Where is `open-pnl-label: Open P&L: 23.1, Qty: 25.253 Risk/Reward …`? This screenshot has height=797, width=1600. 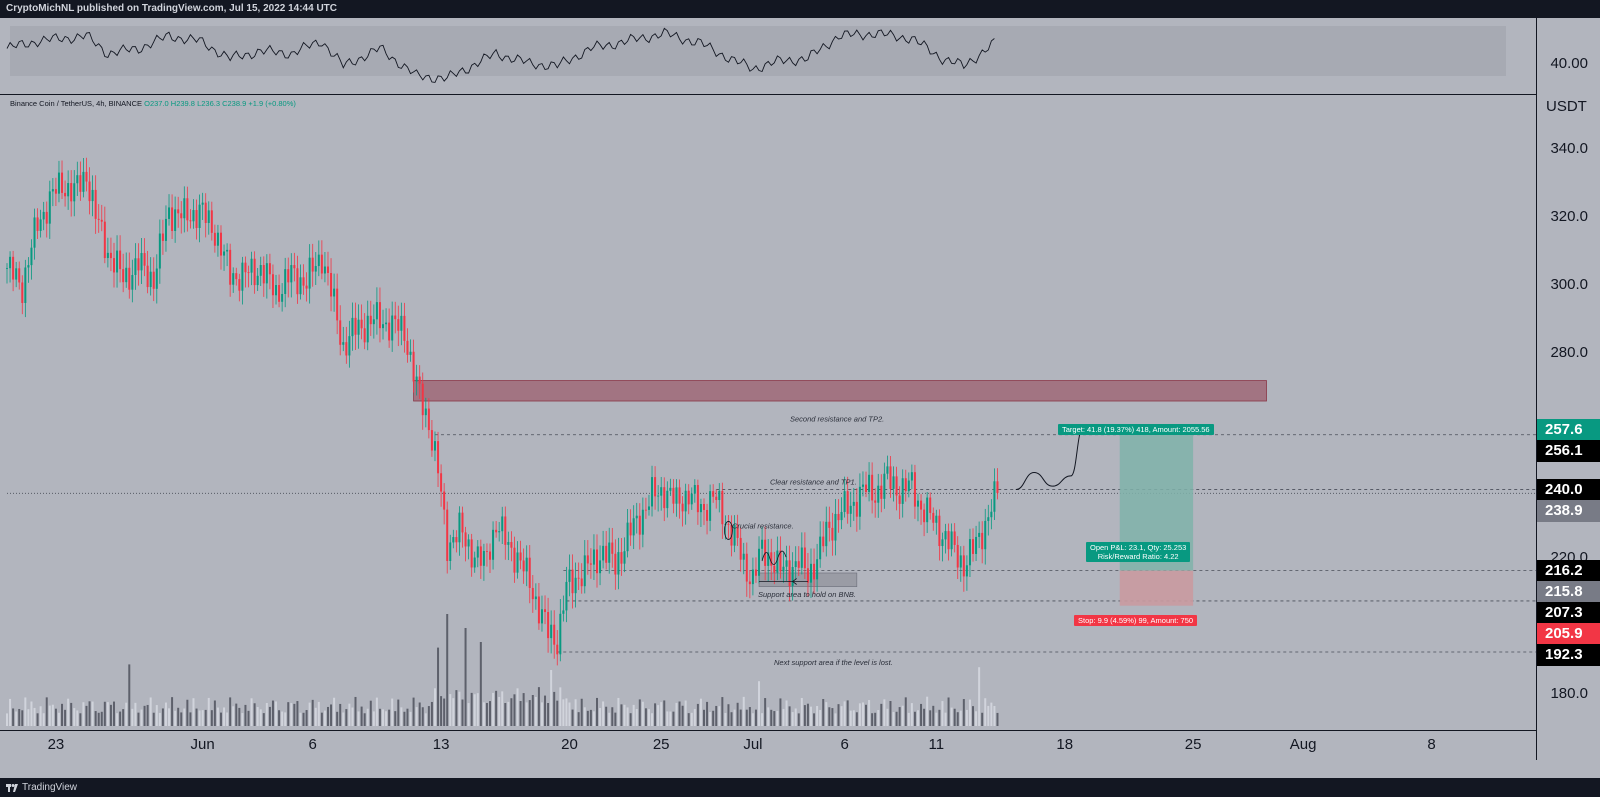 open-pnl-label: Open P&L: 23.1, Qty: 25.253 Risk/Reward … is located at coordinates (1138, 551).